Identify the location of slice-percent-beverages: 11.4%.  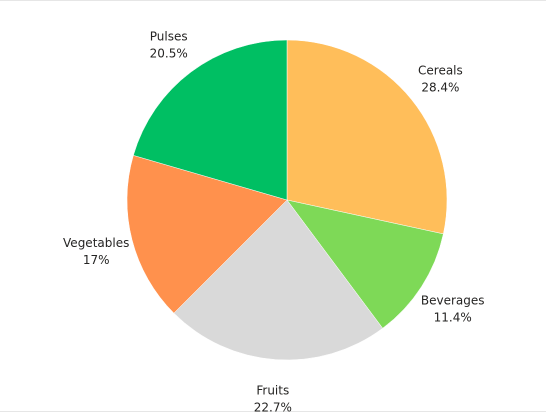
(453, 318).